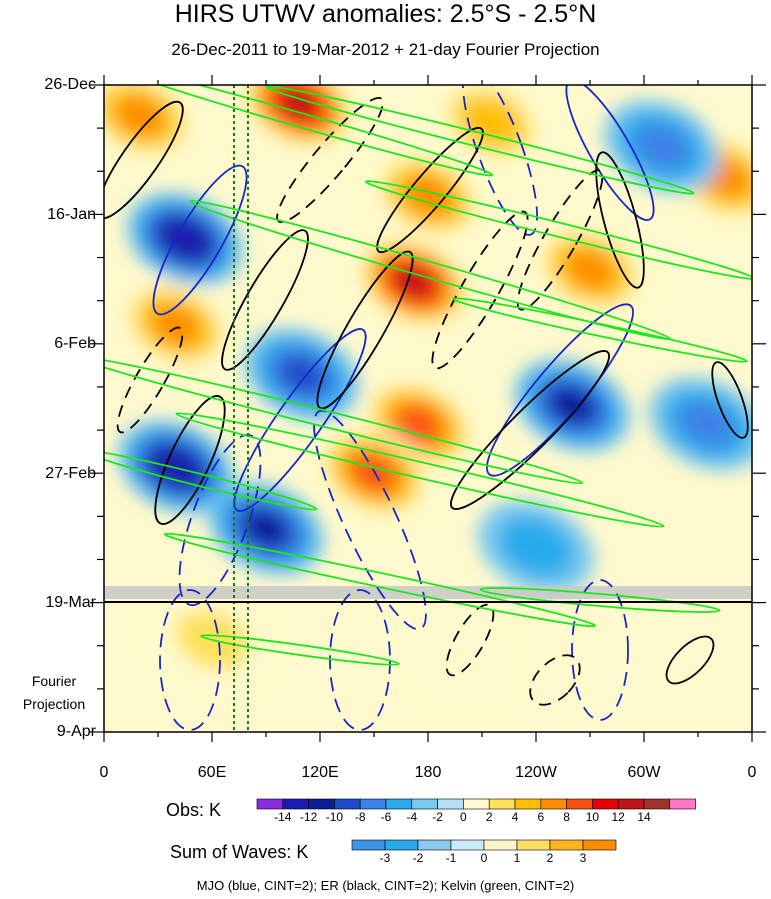  I want to click on fourier-projection-label: Fourier Projection, so click(54, 693).